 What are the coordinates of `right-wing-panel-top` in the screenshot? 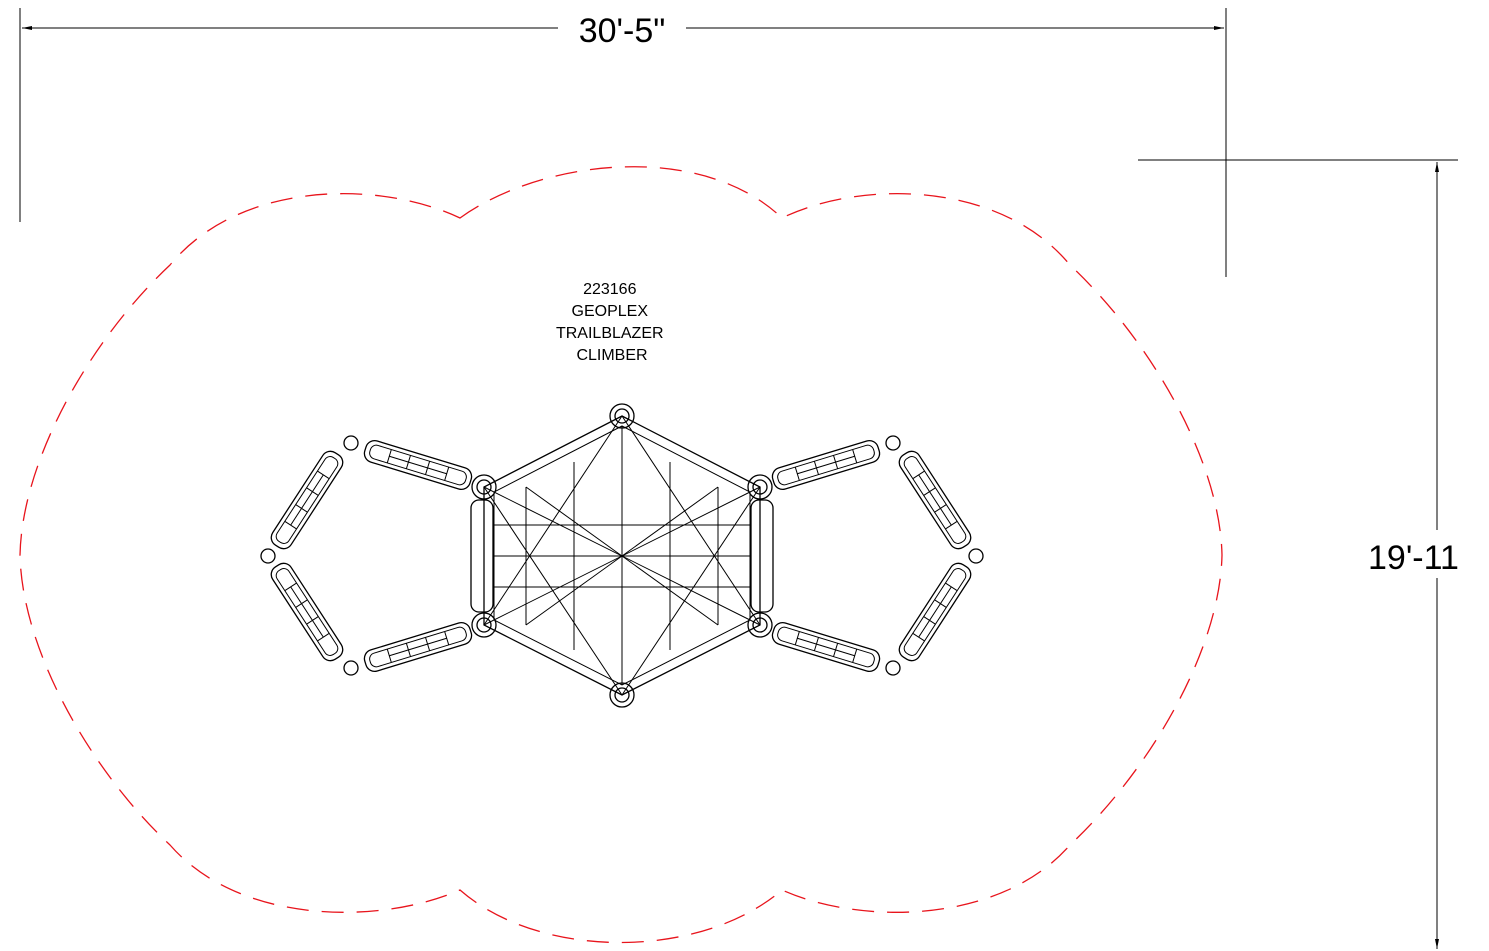 It's located at (826, 465).